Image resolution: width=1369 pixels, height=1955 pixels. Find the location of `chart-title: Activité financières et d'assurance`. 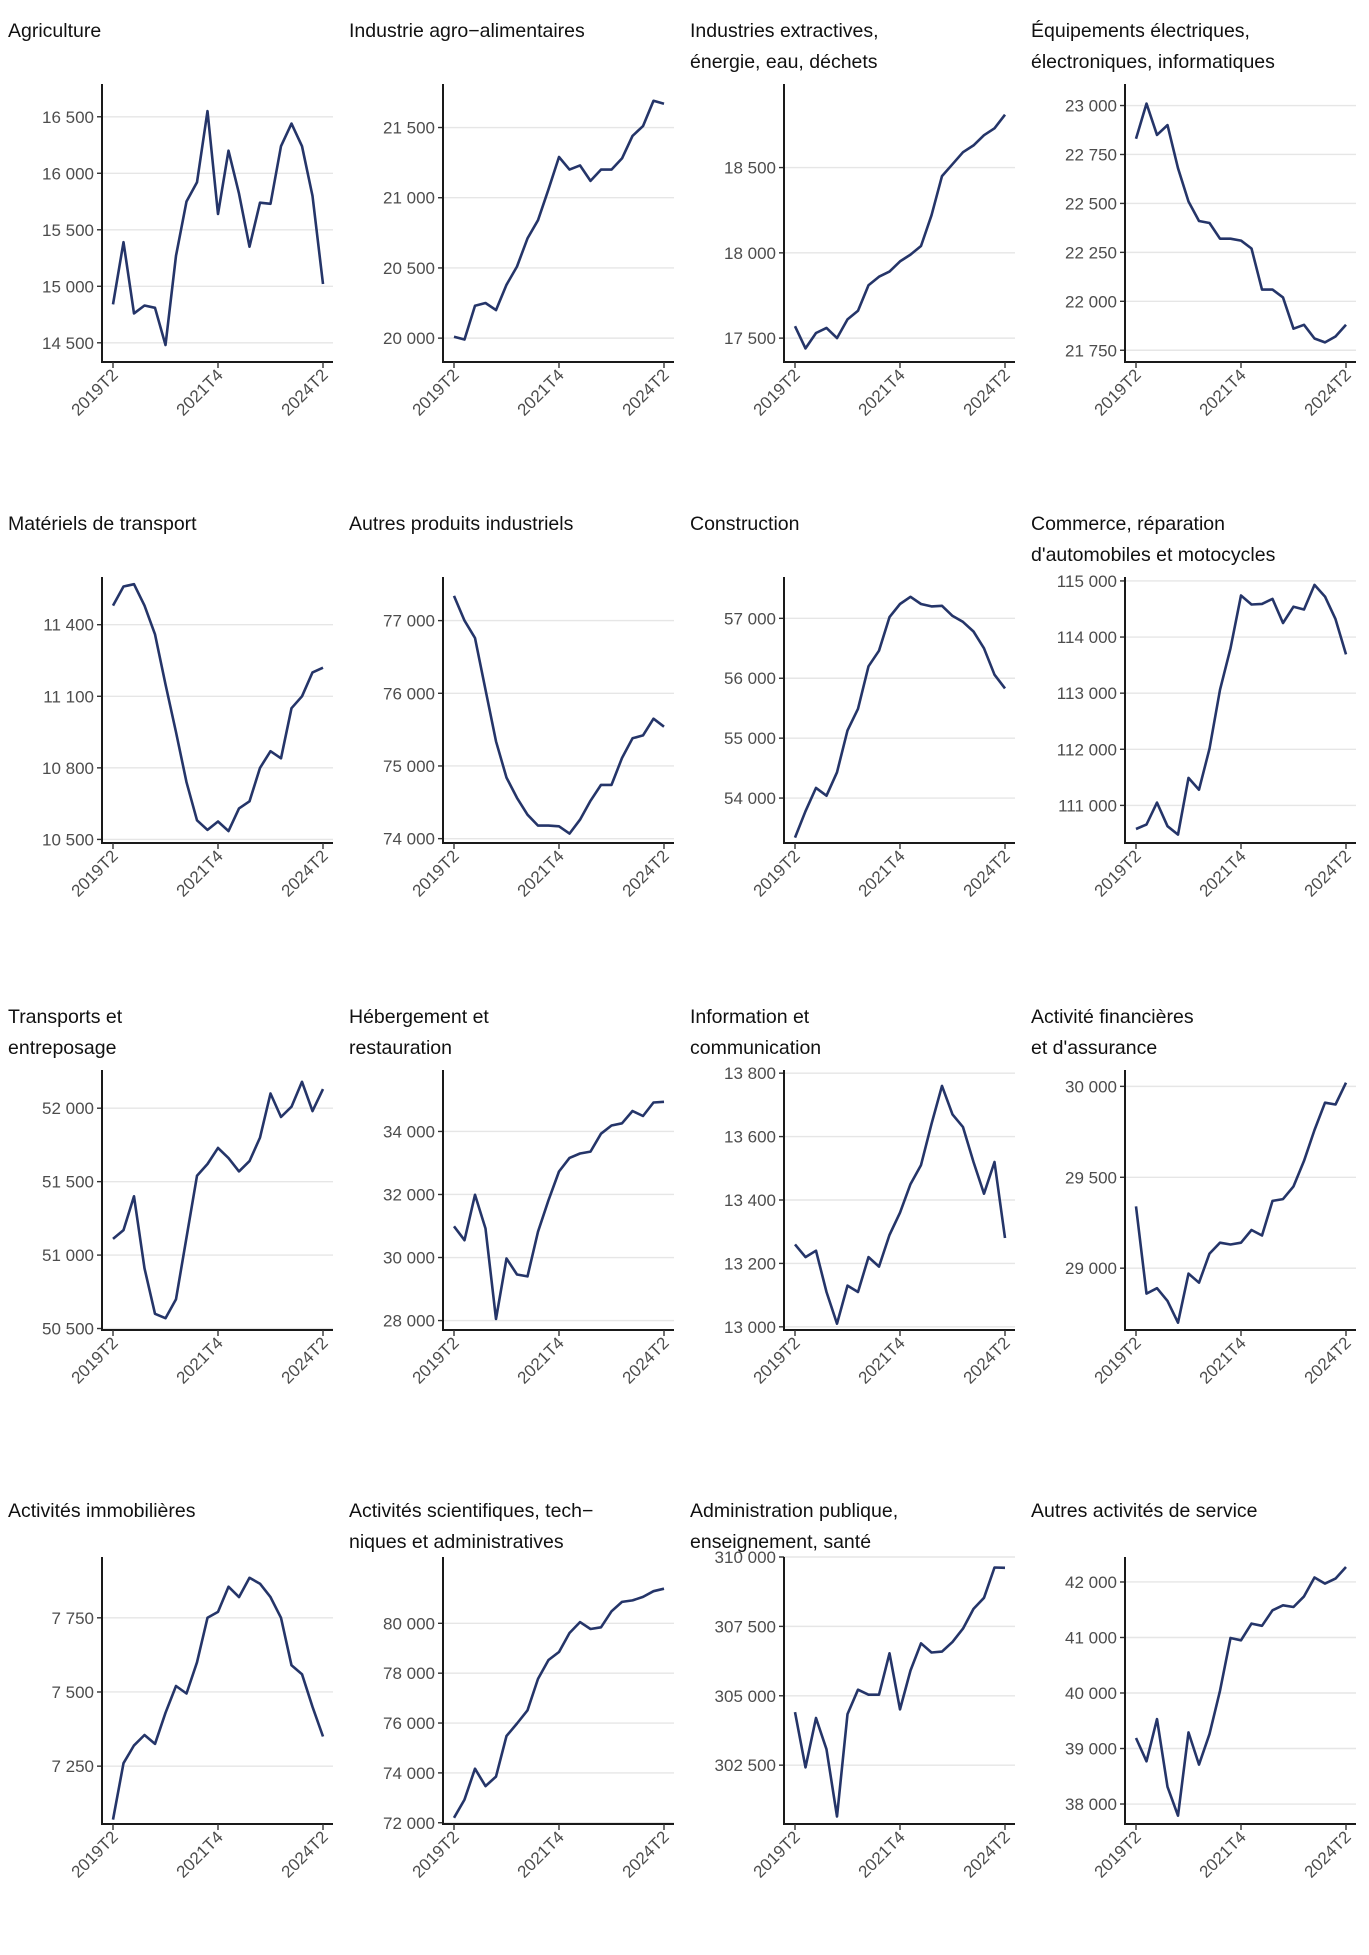

chart-title: Activité financières et d'assurance is located at coordinates (1112, 1032).